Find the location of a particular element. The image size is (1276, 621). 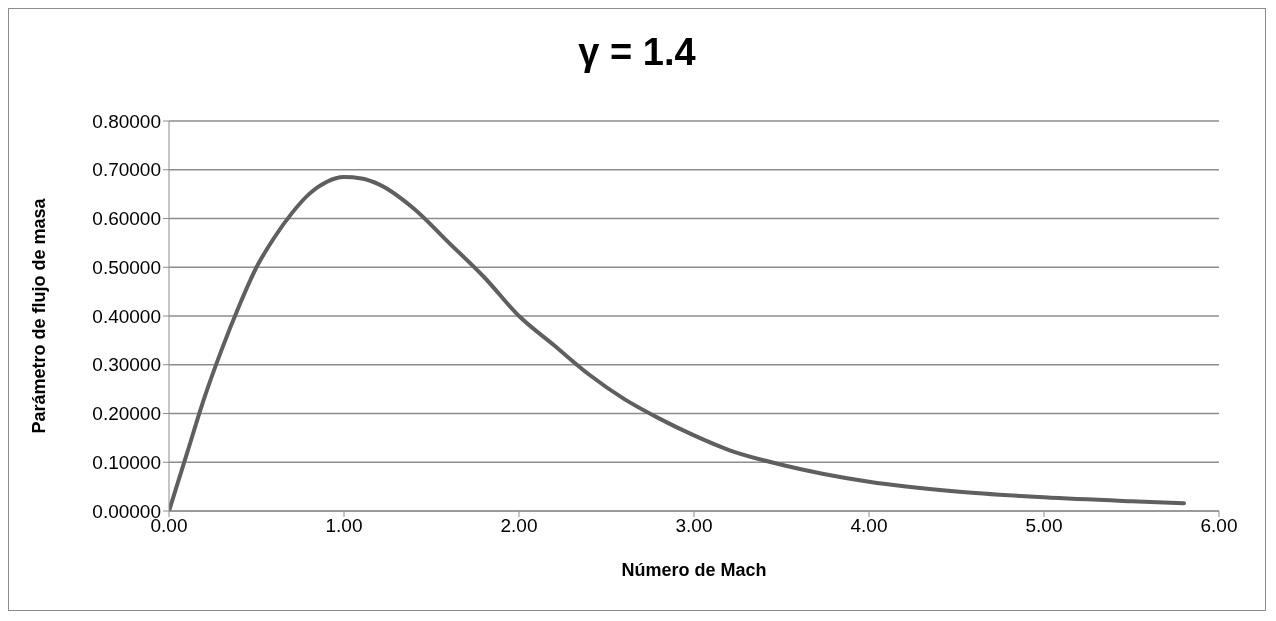

chart-title: γ = 1.4 is located at coordinates (637, 53).